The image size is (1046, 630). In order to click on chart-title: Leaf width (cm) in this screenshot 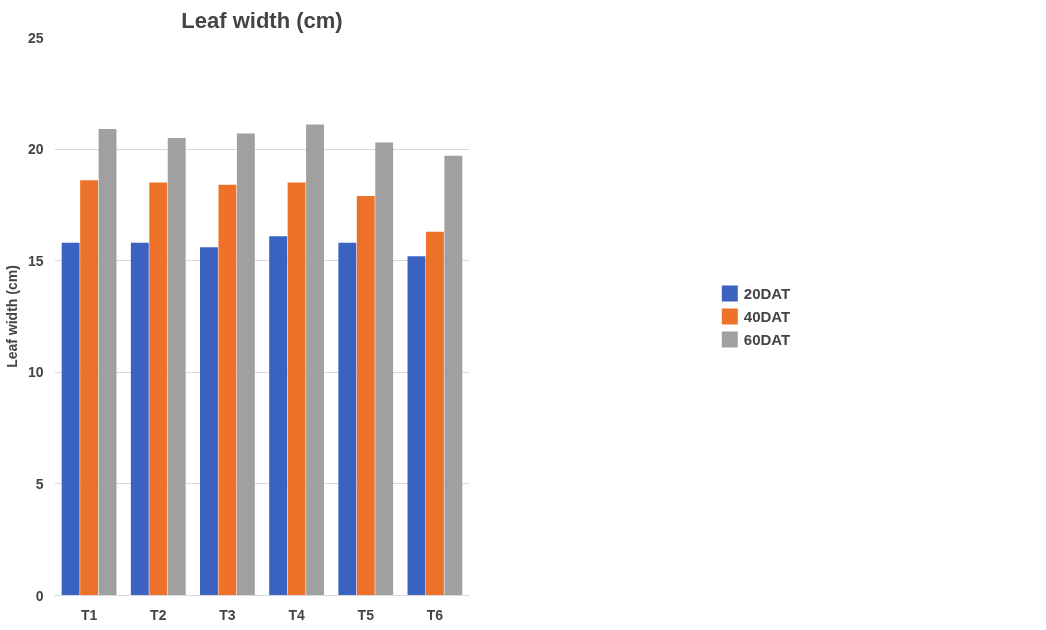, I will do `click(262, 20)`.